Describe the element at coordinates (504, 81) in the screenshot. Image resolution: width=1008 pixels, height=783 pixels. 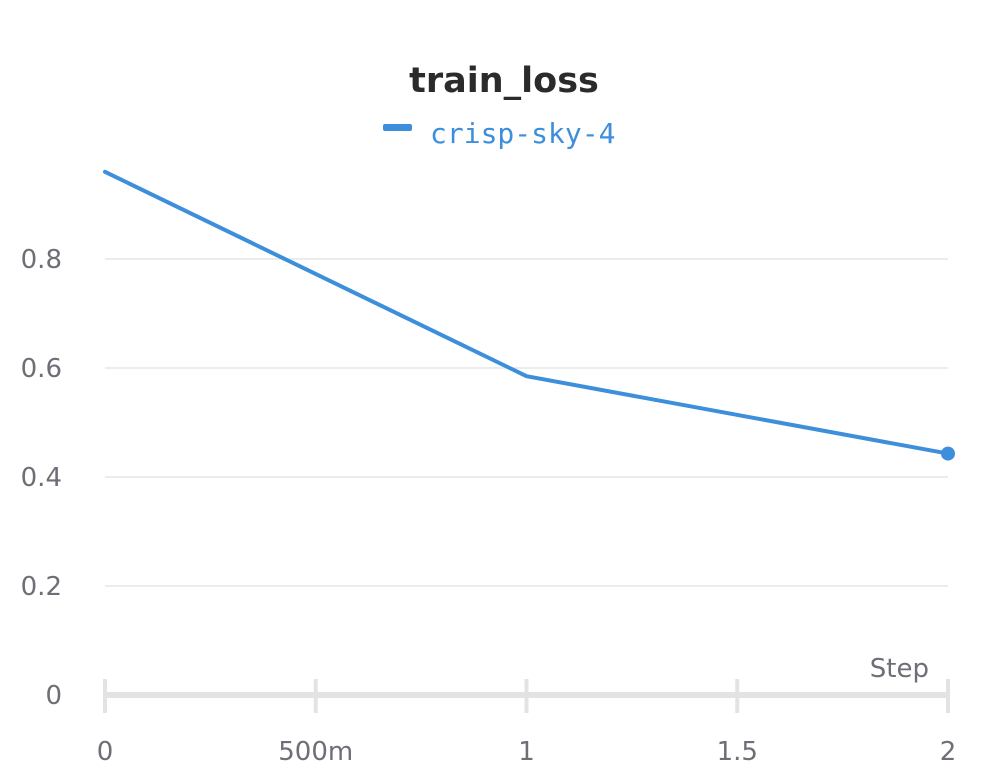
I see `chart-title: train_loss` at that location.